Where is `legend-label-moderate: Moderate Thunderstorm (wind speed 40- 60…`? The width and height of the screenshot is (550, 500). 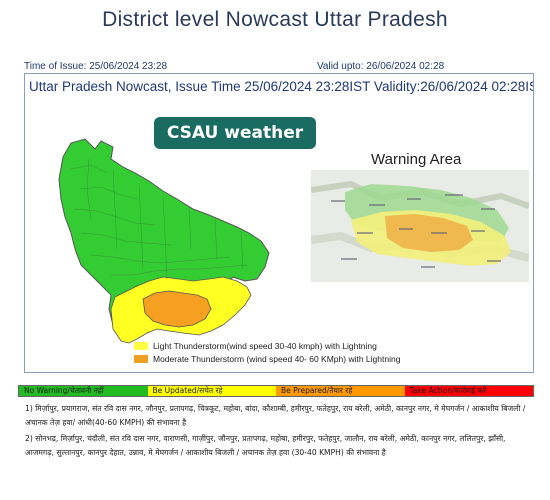
legend-label-moderate: Moderate Thunderstorm (wind speed 40- 60… is located at coordinates (277, 358).